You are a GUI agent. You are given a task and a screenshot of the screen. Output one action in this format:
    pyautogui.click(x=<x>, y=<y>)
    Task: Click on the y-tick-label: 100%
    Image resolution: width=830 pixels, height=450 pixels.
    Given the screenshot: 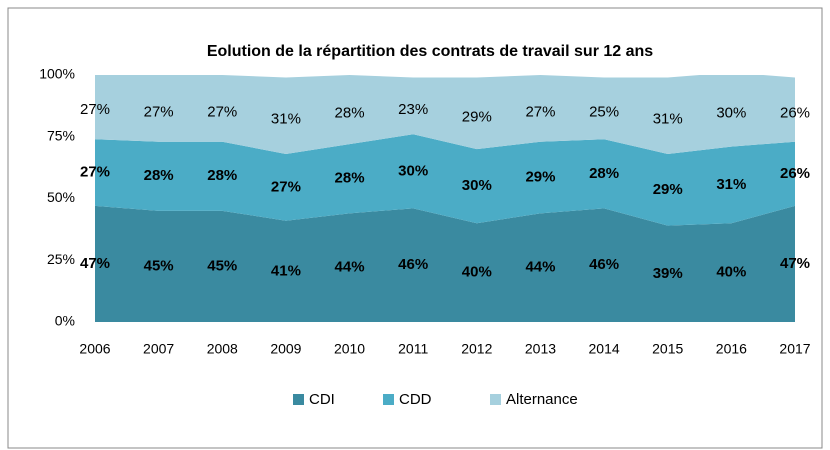 What is the action you would take?
    pyautogui.click(x=57, y=74)
    